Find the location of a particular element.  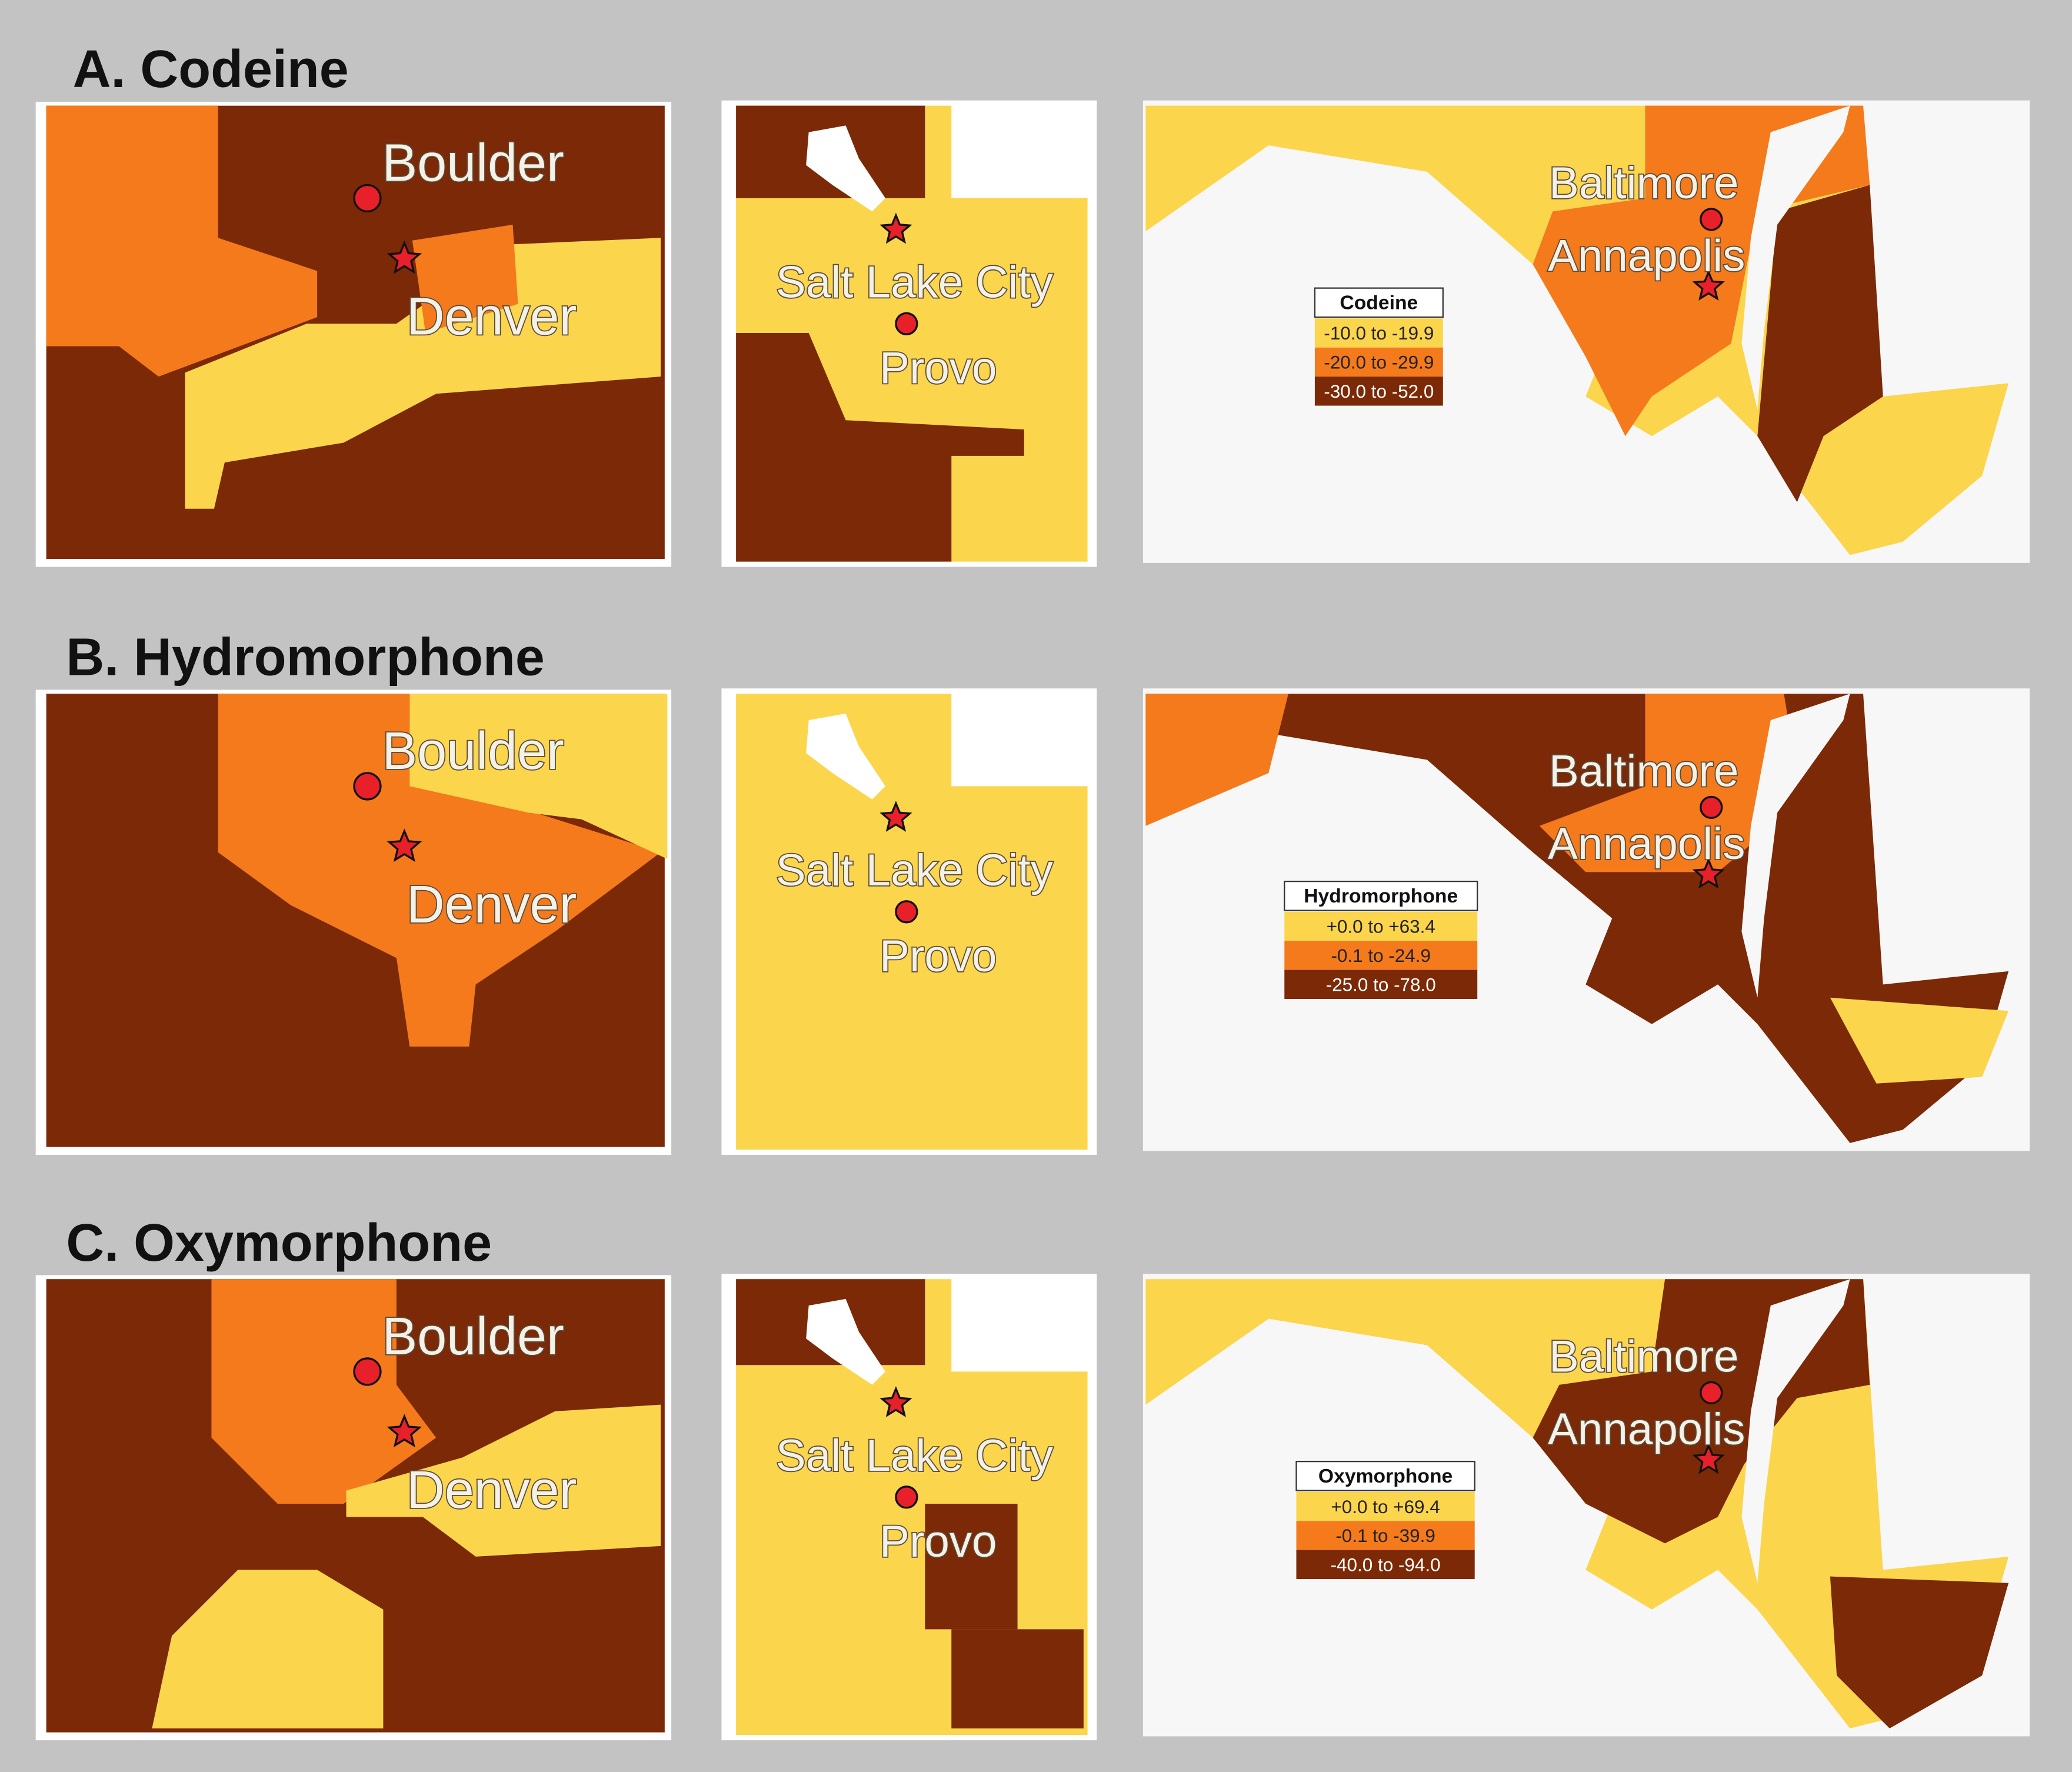

legend-title: Oxymorphone is located at coordinates (1386, 1476).